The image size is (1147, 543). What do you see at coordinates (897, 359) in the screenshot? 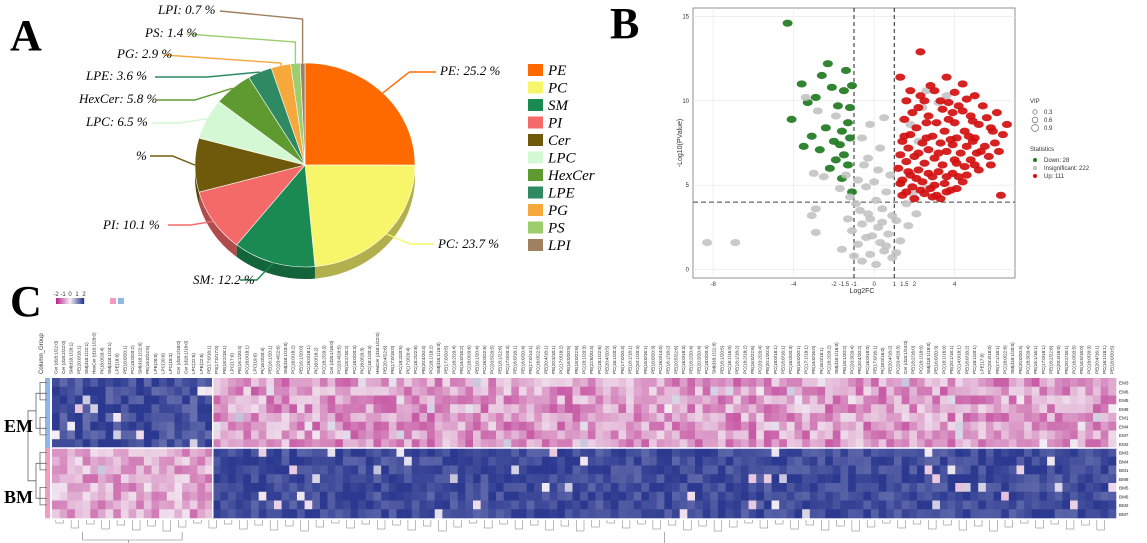
I see `heatmap-column-label: PC(20:4/20:3)` at bounding box center [897, 359].